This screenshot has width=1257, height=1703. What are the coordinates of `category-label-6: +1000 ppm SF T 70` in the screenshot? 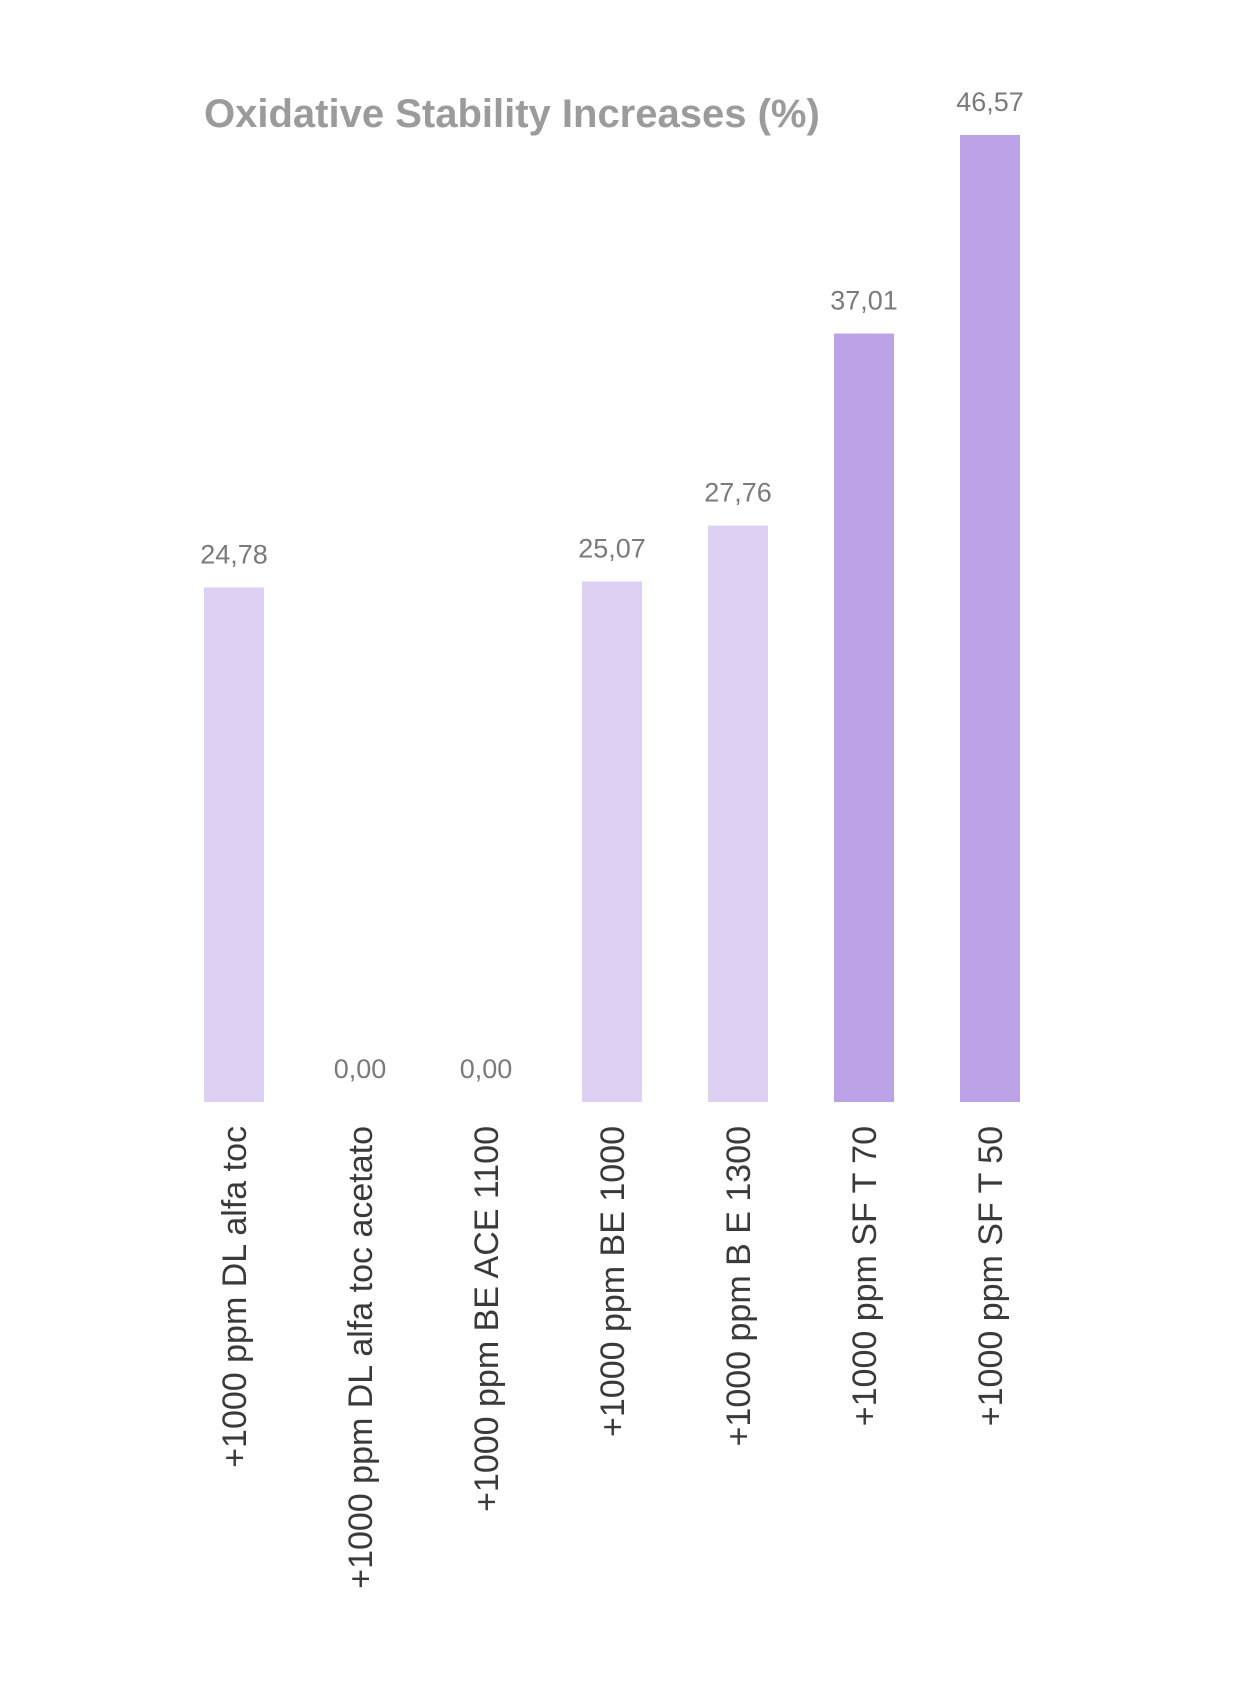 It's located at (865, 1276).